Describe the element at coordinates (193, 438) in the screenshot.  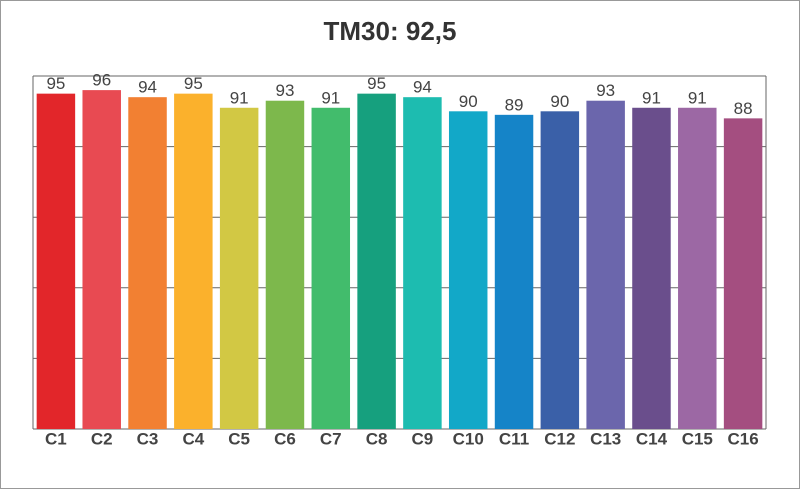
I see `x-tick-label: C4` at that location.